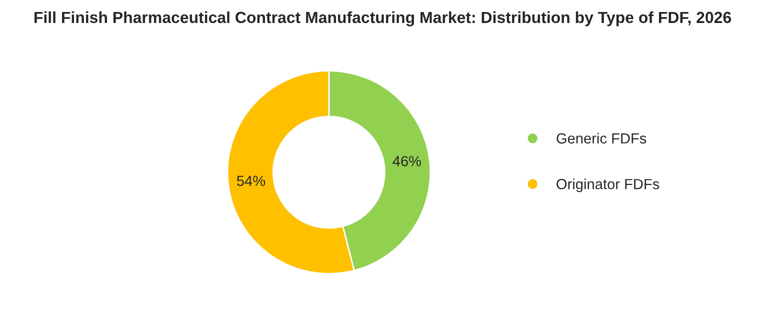 The image size is (765, 325). Describe the element at coordinates (608, 185) in the screenshot. I see `legend-label: Originator FDFs` at that location.